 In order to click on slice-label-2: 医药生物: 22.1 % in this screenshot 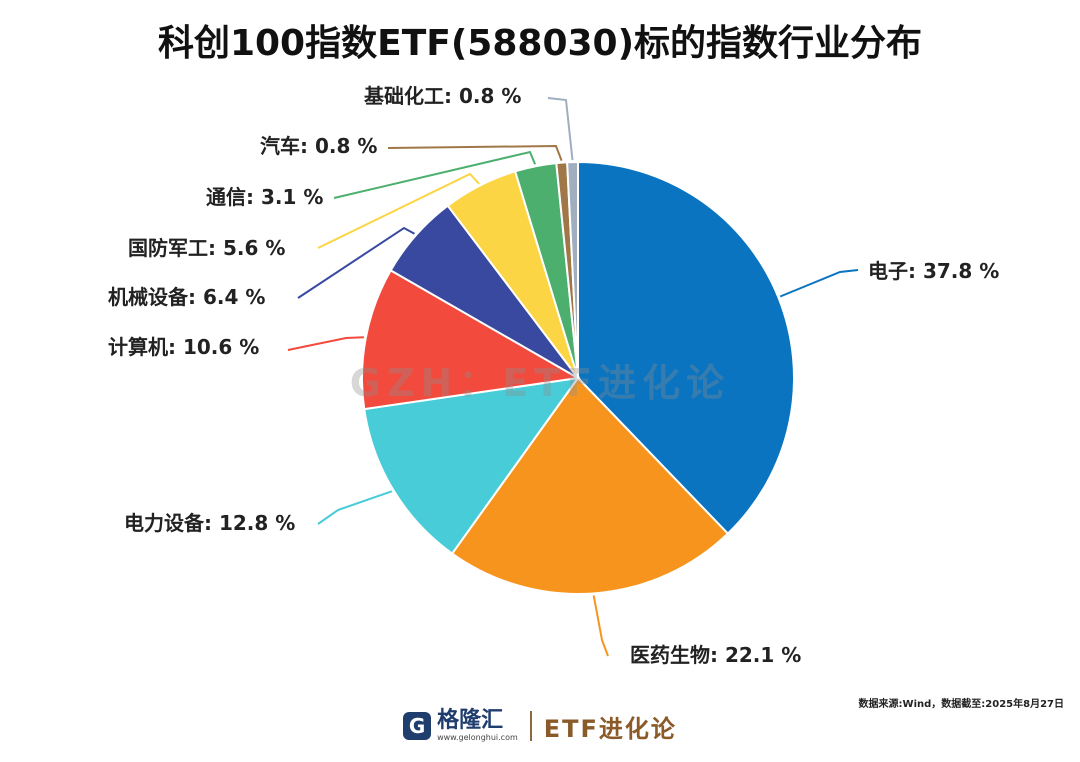, I will do `click(715, 655)`.